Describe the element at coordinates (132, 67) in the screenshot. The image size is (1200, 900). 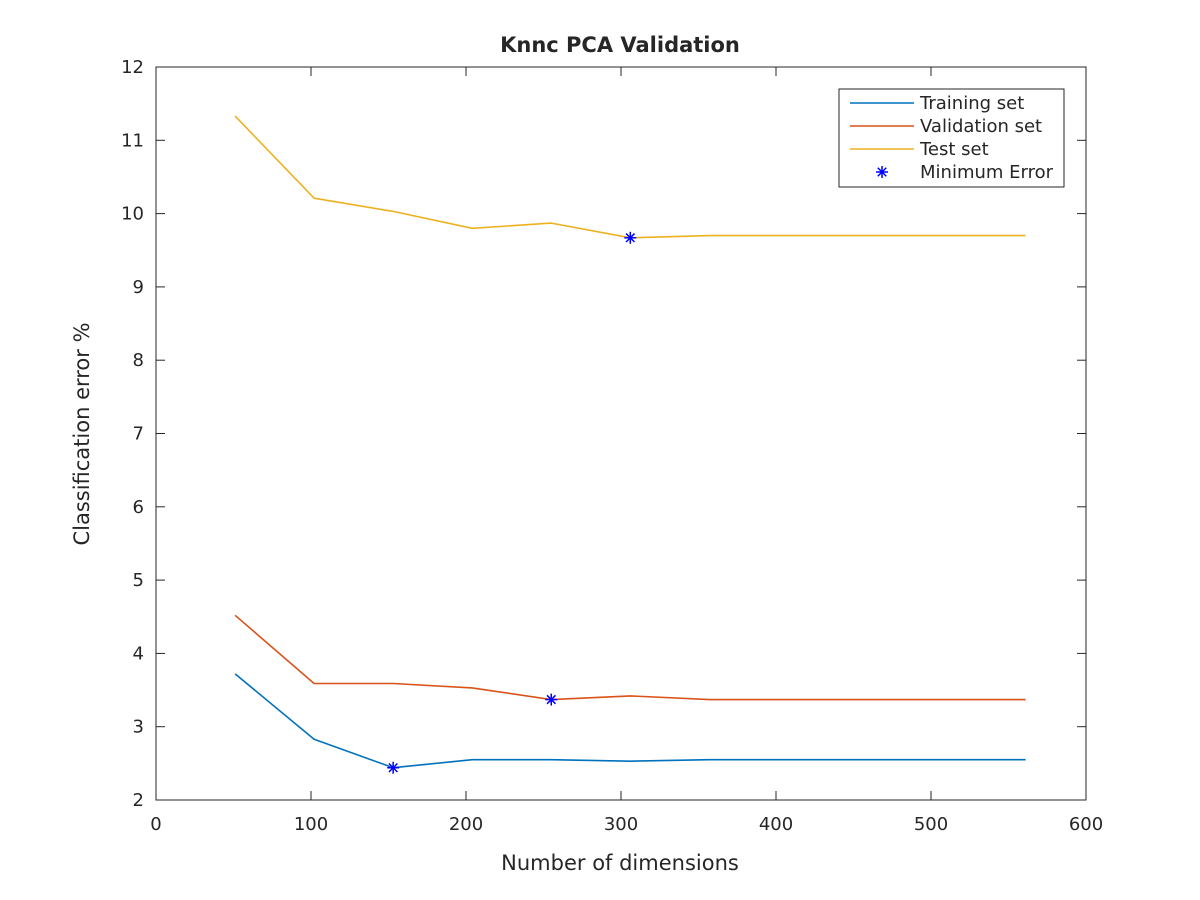
I see `y-tick-label: 12` at that location.